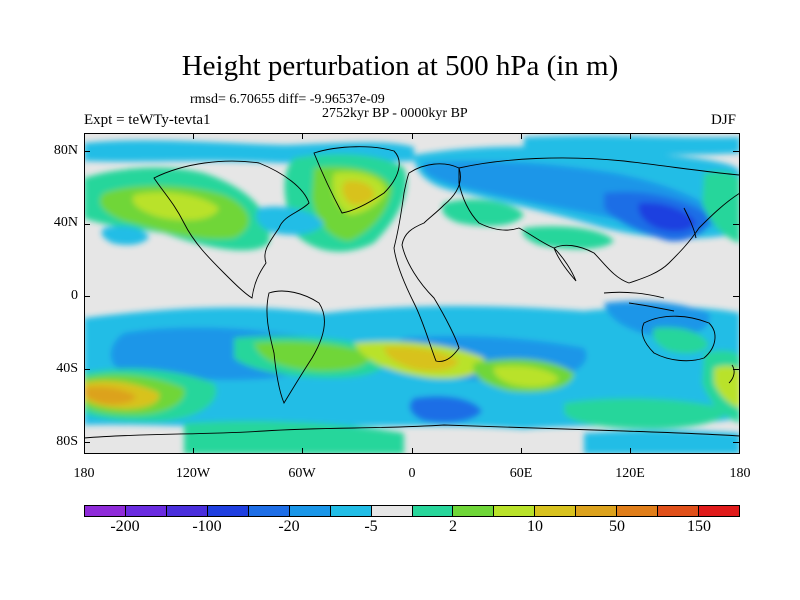  Describe the element at coordinates (67, 441) in the screenshot. I see `lat-label-80s: 80S` at that location.